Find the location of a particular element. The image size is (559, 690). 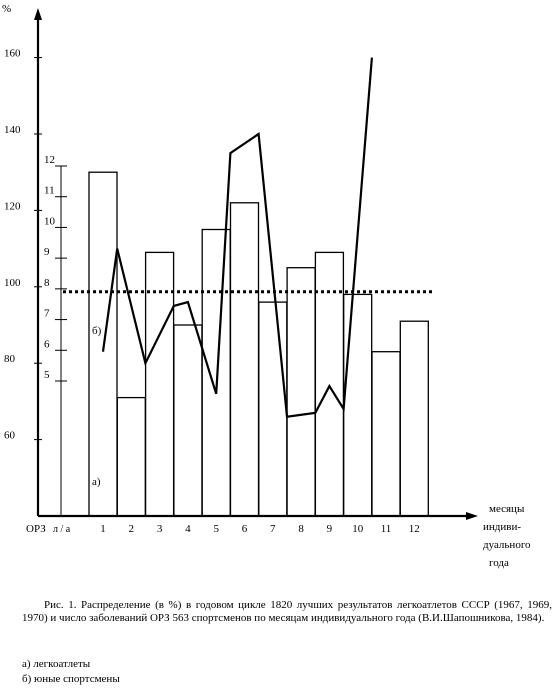

y-tick-label-80: 80 is located at coordinates (10, 359).